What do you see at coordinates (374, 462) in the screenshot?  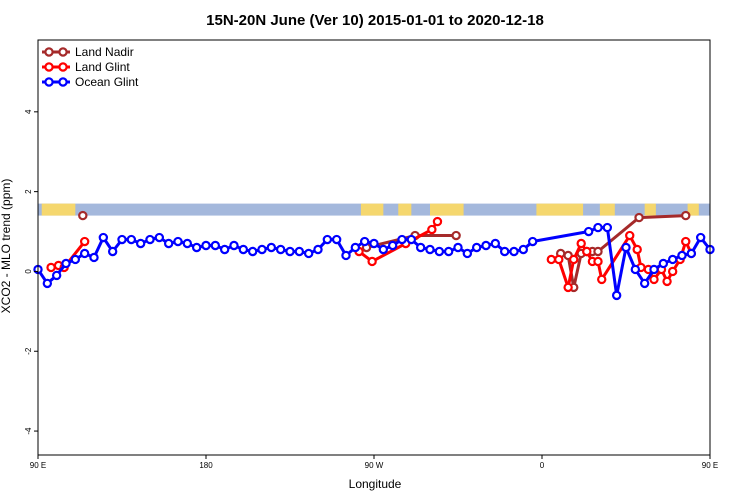 I see `x-axis: 90 E 180 90 W 0 90 E` at bounding box center [374, 462].